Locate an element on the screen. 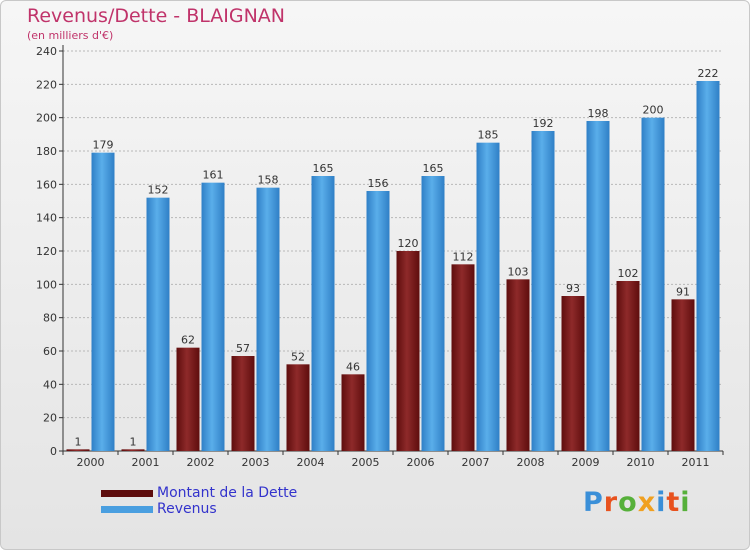  data-label-dette: 62 is located at coordinates (188, 340).